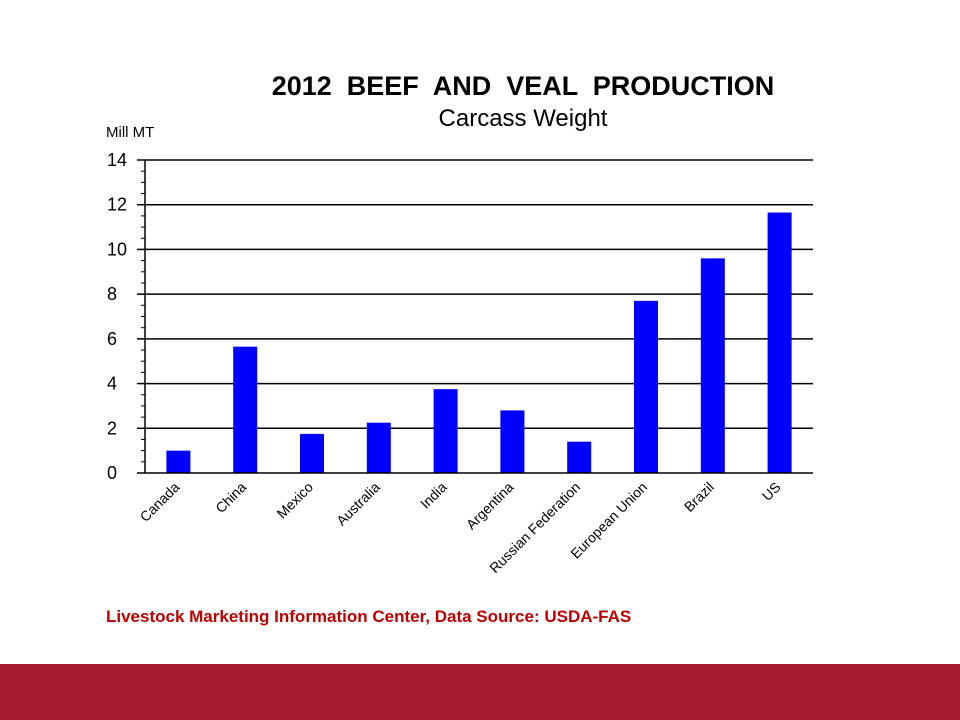  I want to click on bar-china, so click(245, 409).